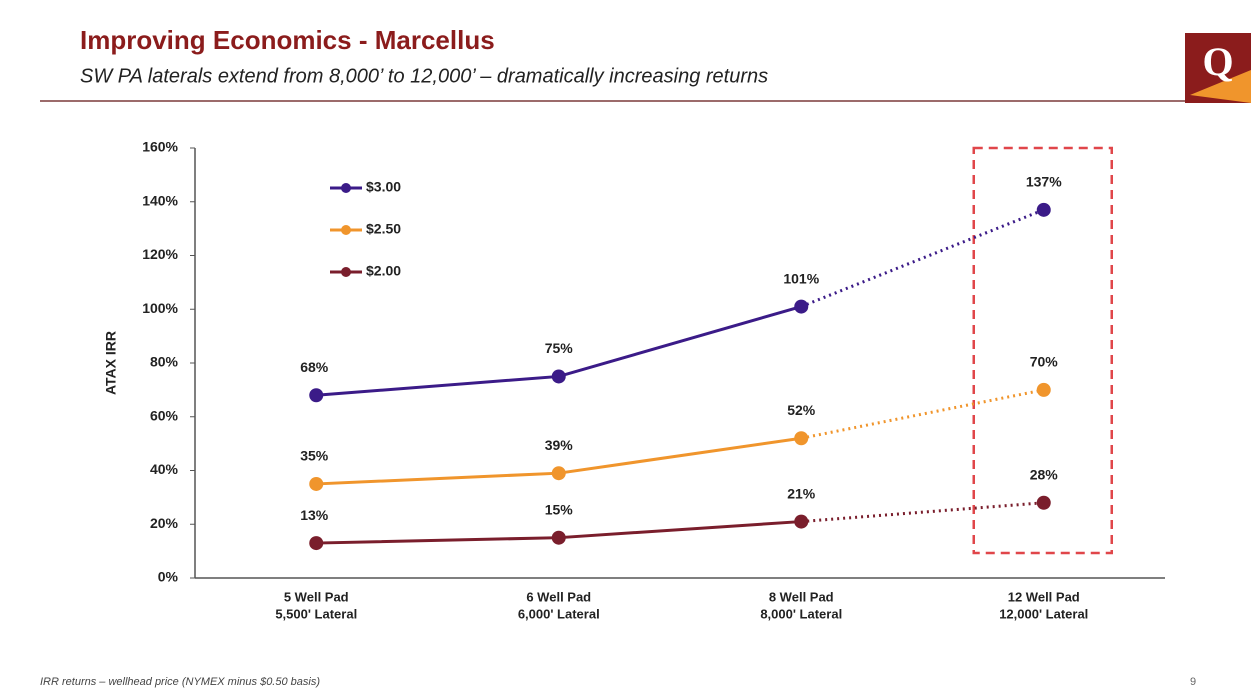  I want to click on x-tick-label: 8,000' Lateral, so click(801, 613).